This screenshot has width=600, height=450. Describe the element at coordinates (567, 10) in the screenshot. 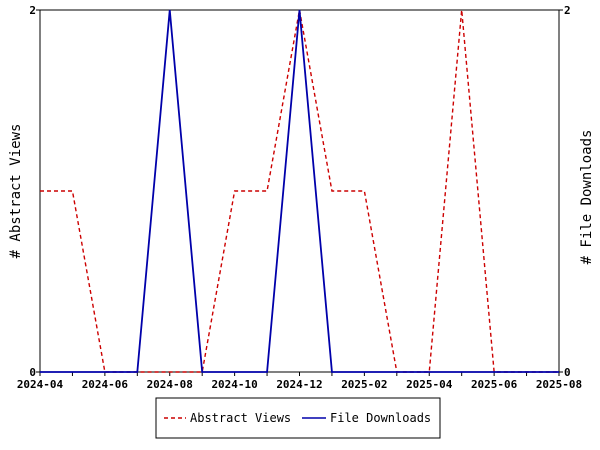

I see `y-tick-label-right: 2` at that location.